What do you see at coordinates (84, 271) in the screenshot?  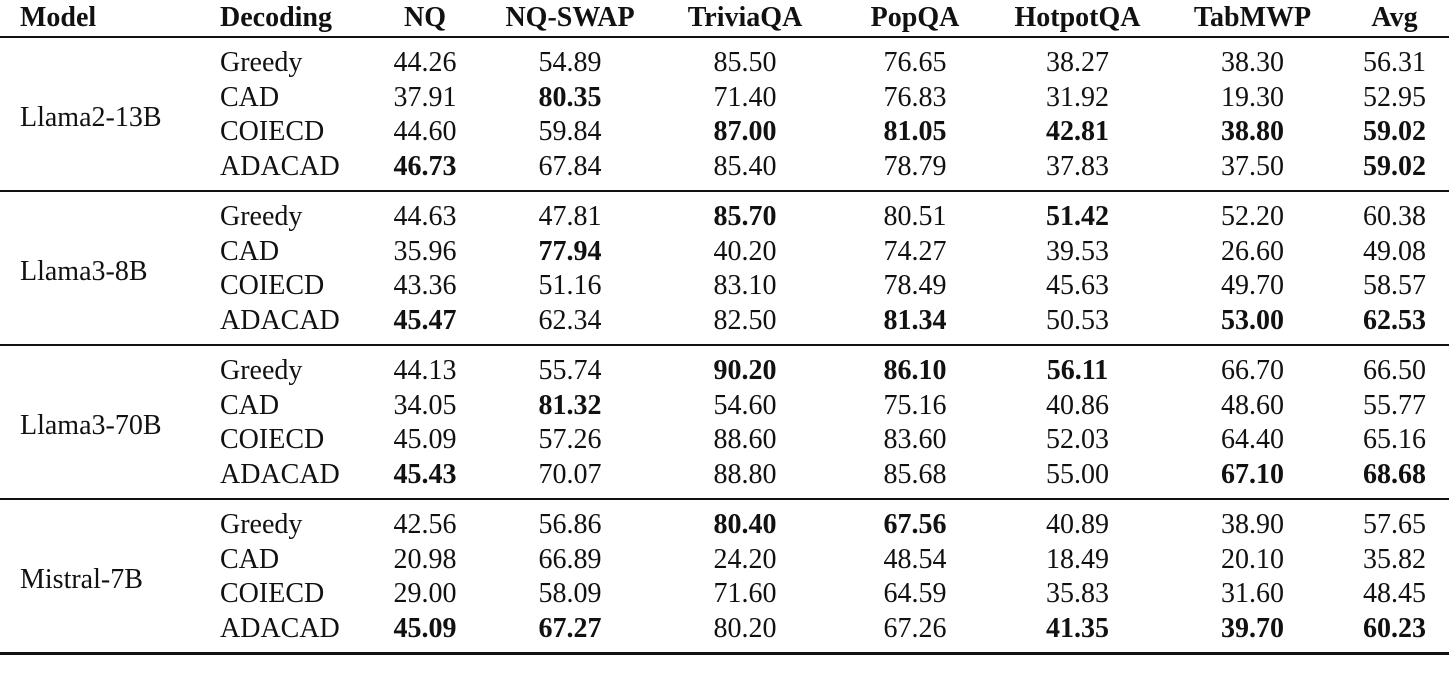 I see `model-name: Llama3-8B` at bounding box center [84, 271].